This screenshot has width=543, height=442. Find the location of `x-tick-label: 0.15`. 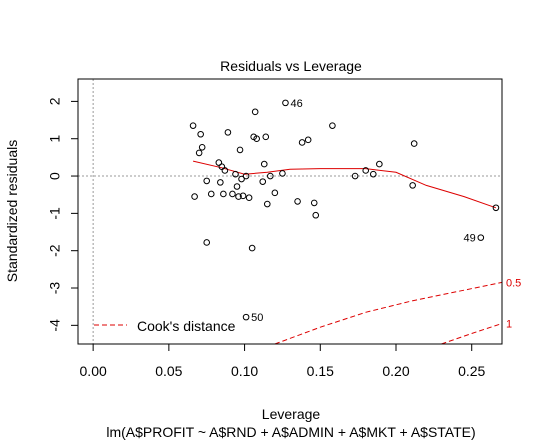

x-tick-label: 0.15 is located at coordinates (320, 371).